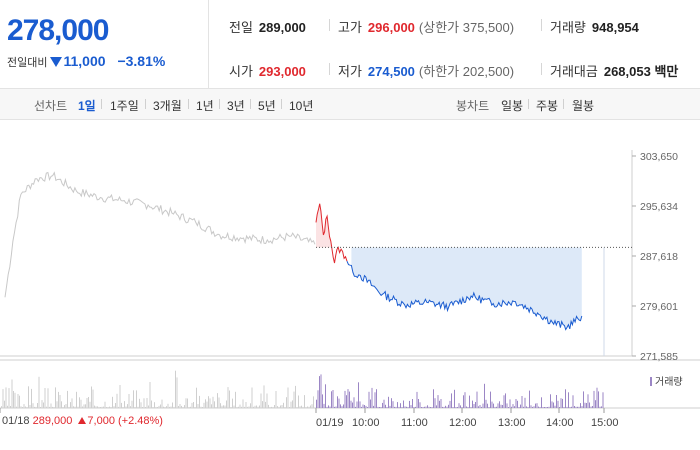 This screenshot has width=700, height=450. What do you see at coordinates (52, 421) in the screenshot?
I see `bottom-price: 289,000` at bounding box center [52, 421].